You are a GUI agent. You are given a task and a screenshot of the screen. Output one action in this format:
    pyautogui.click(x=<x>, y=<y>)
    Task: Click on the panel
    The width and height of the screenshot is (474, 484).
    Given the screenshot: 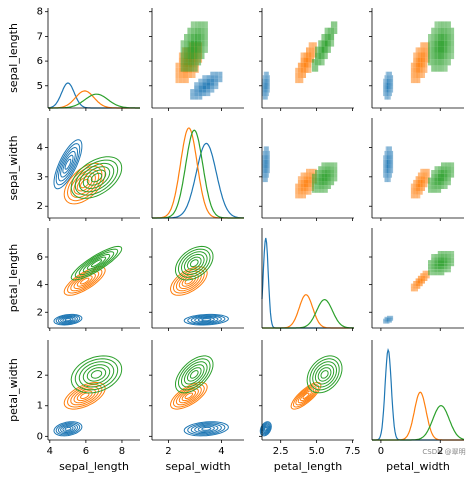 What is the action you would take?
    pyautogui.click(x=416, y=279)
    